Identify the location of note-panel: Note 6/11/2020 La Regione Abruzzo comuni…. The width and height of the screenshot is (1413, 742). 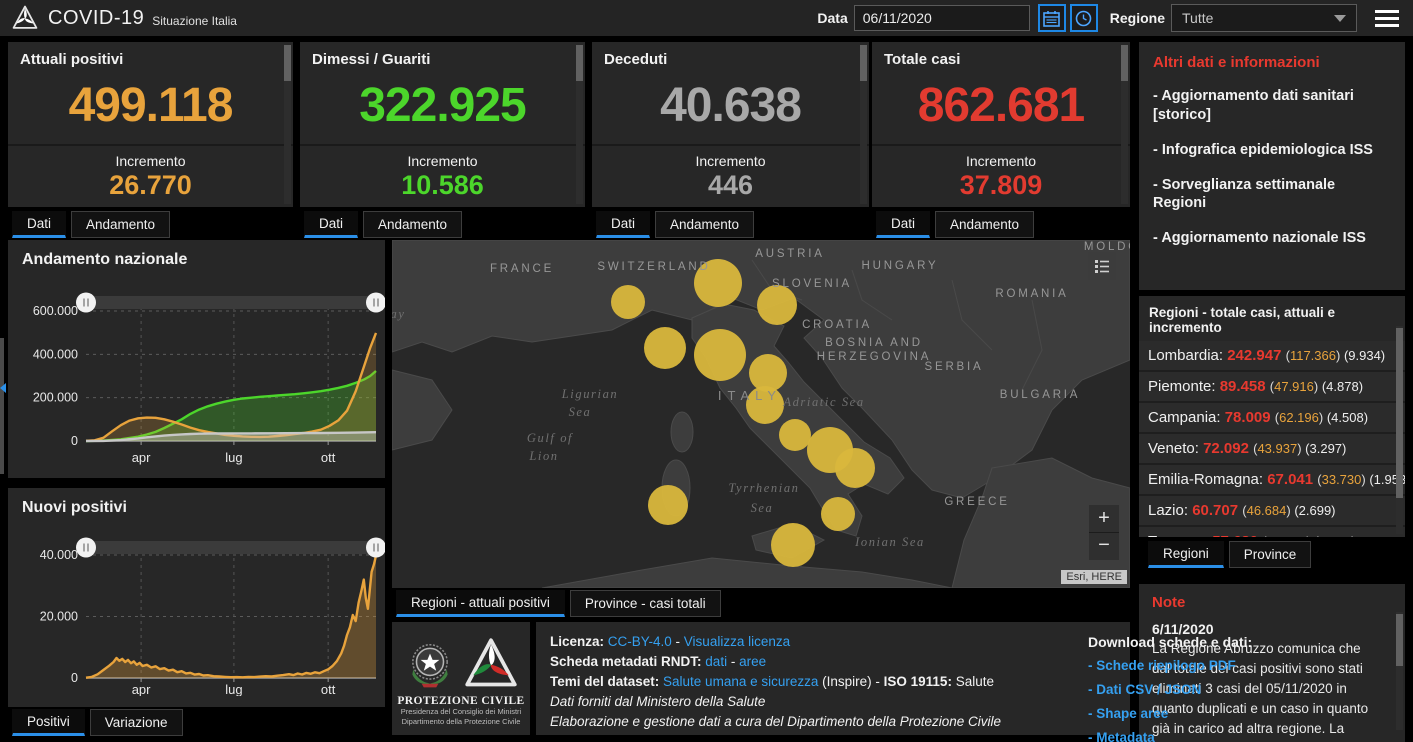
(1272, 663).